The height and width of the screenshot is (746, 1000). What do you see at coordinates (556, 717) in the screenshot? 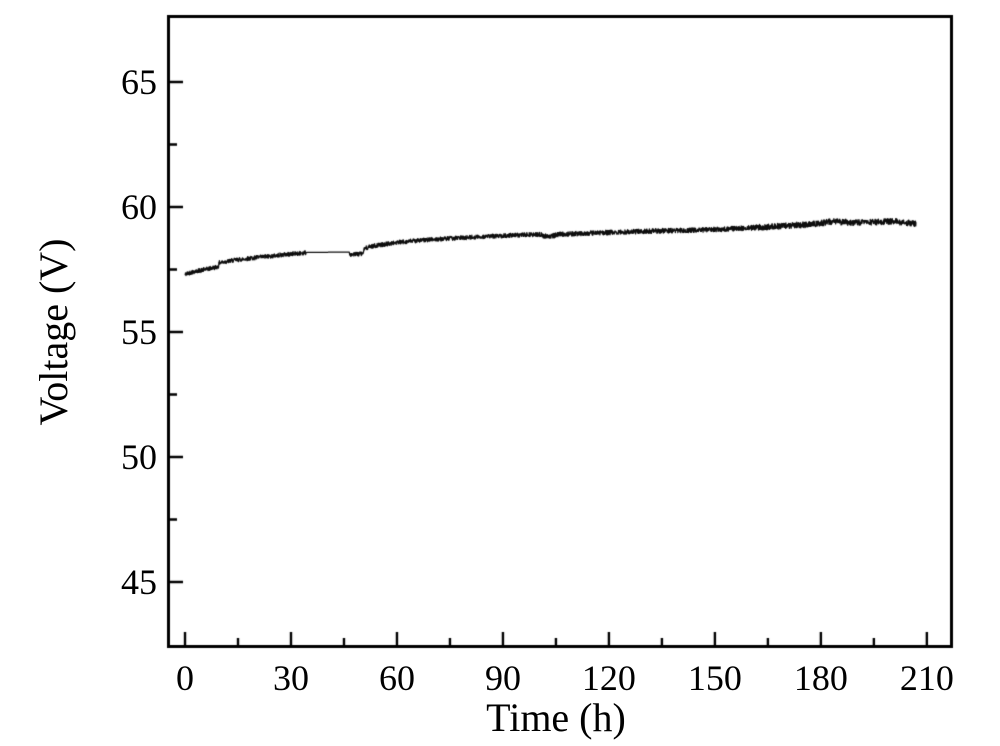
I see `x-axis-title: Time (h)` at bounding box center [556, 717].